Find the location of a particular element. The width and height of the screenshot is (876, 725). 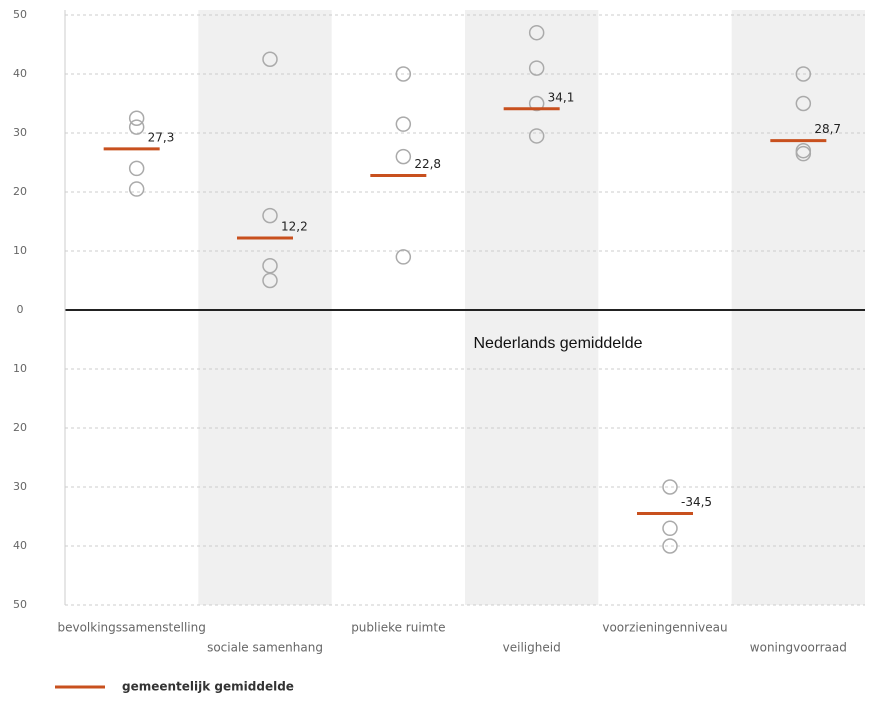

value-label: 12,2 is located at coordinates (294, 227).